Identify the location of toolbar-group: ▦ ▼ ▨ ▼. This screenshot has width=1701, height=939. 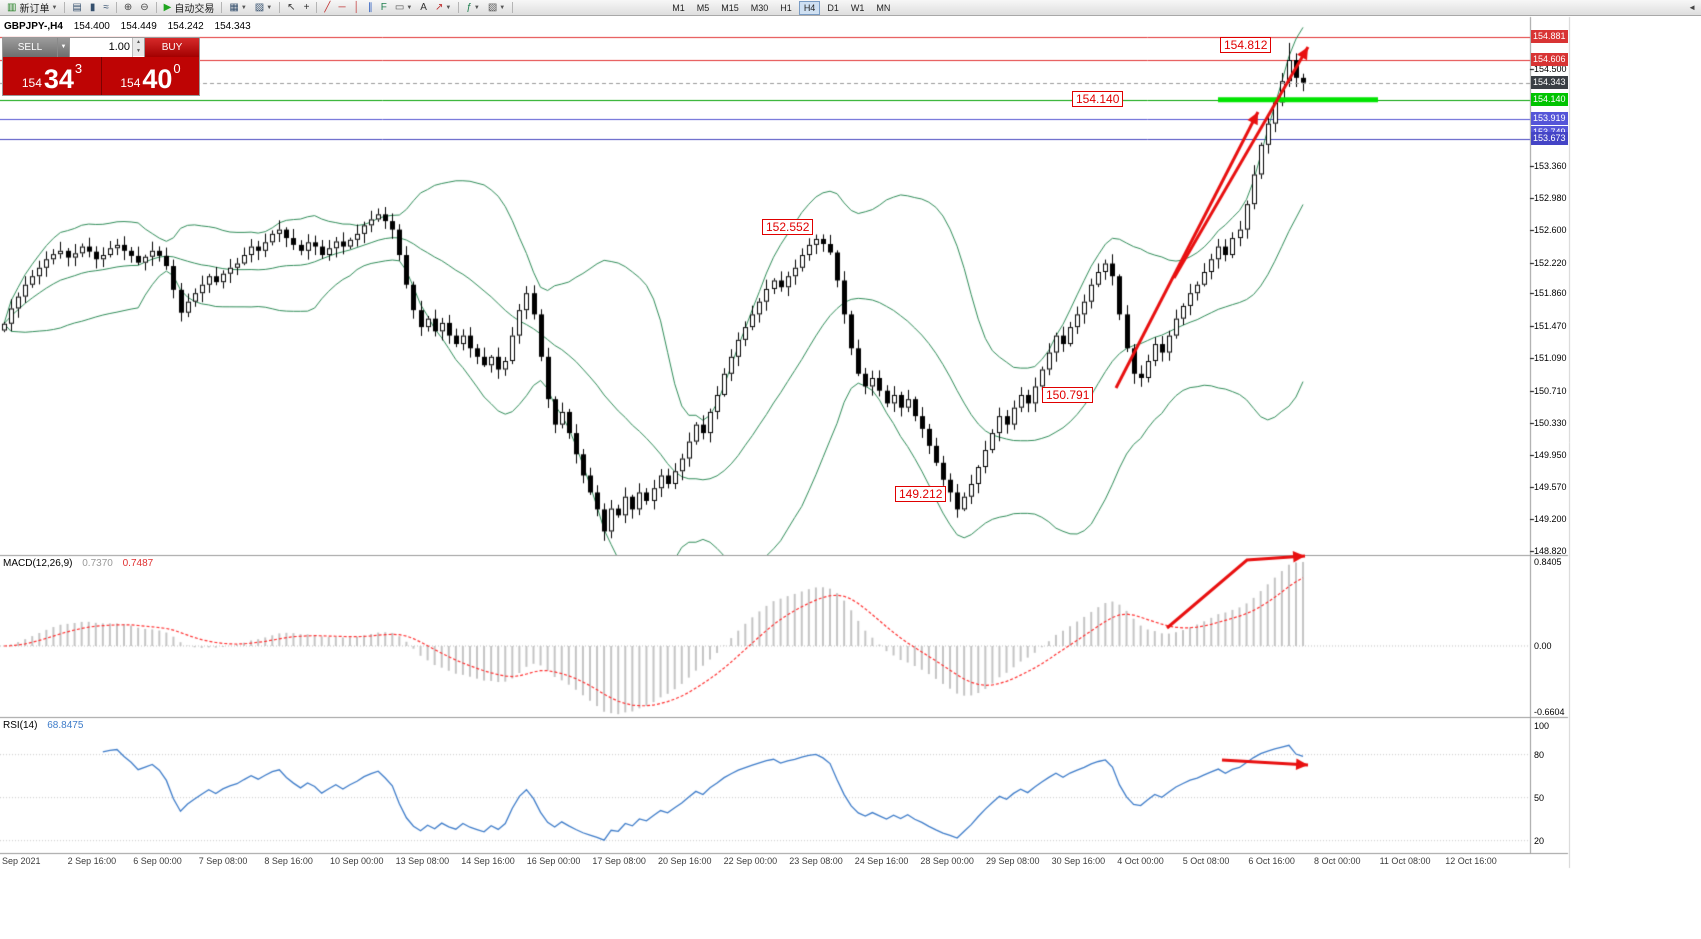
(250, 7).